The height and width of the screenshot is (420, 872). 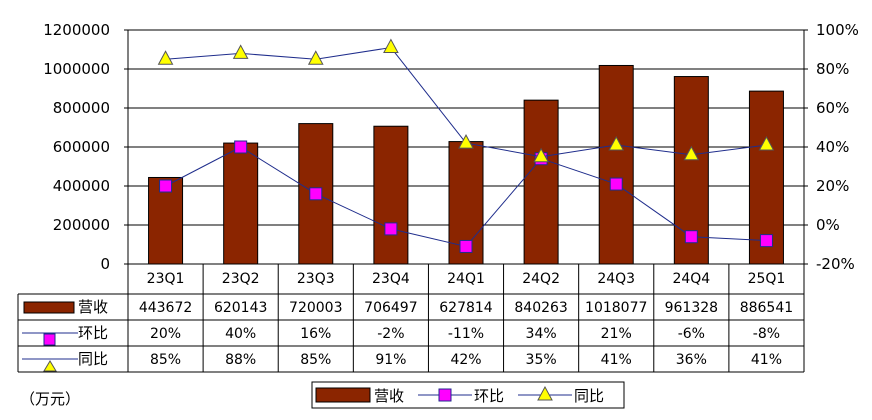 What do you see at coordinates (832, 69) in the screenshot?
I see `y-right-tick-label: 80%` at bounding box center [832, 69].